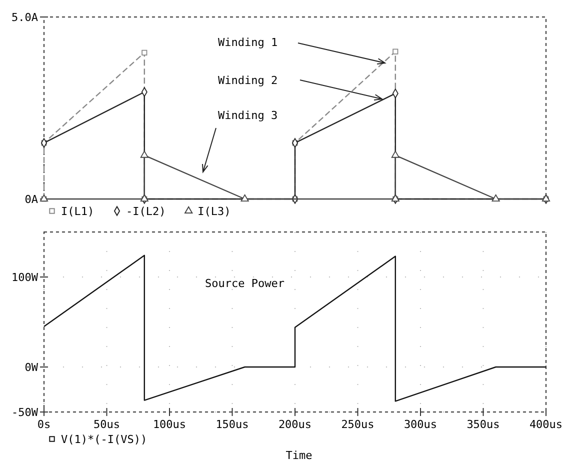 The width and height of the screenshot is (568, 464). Describe the element at coordinates (421, 424) in the screenshot. I see `x-tick-label: 300us` at that location.